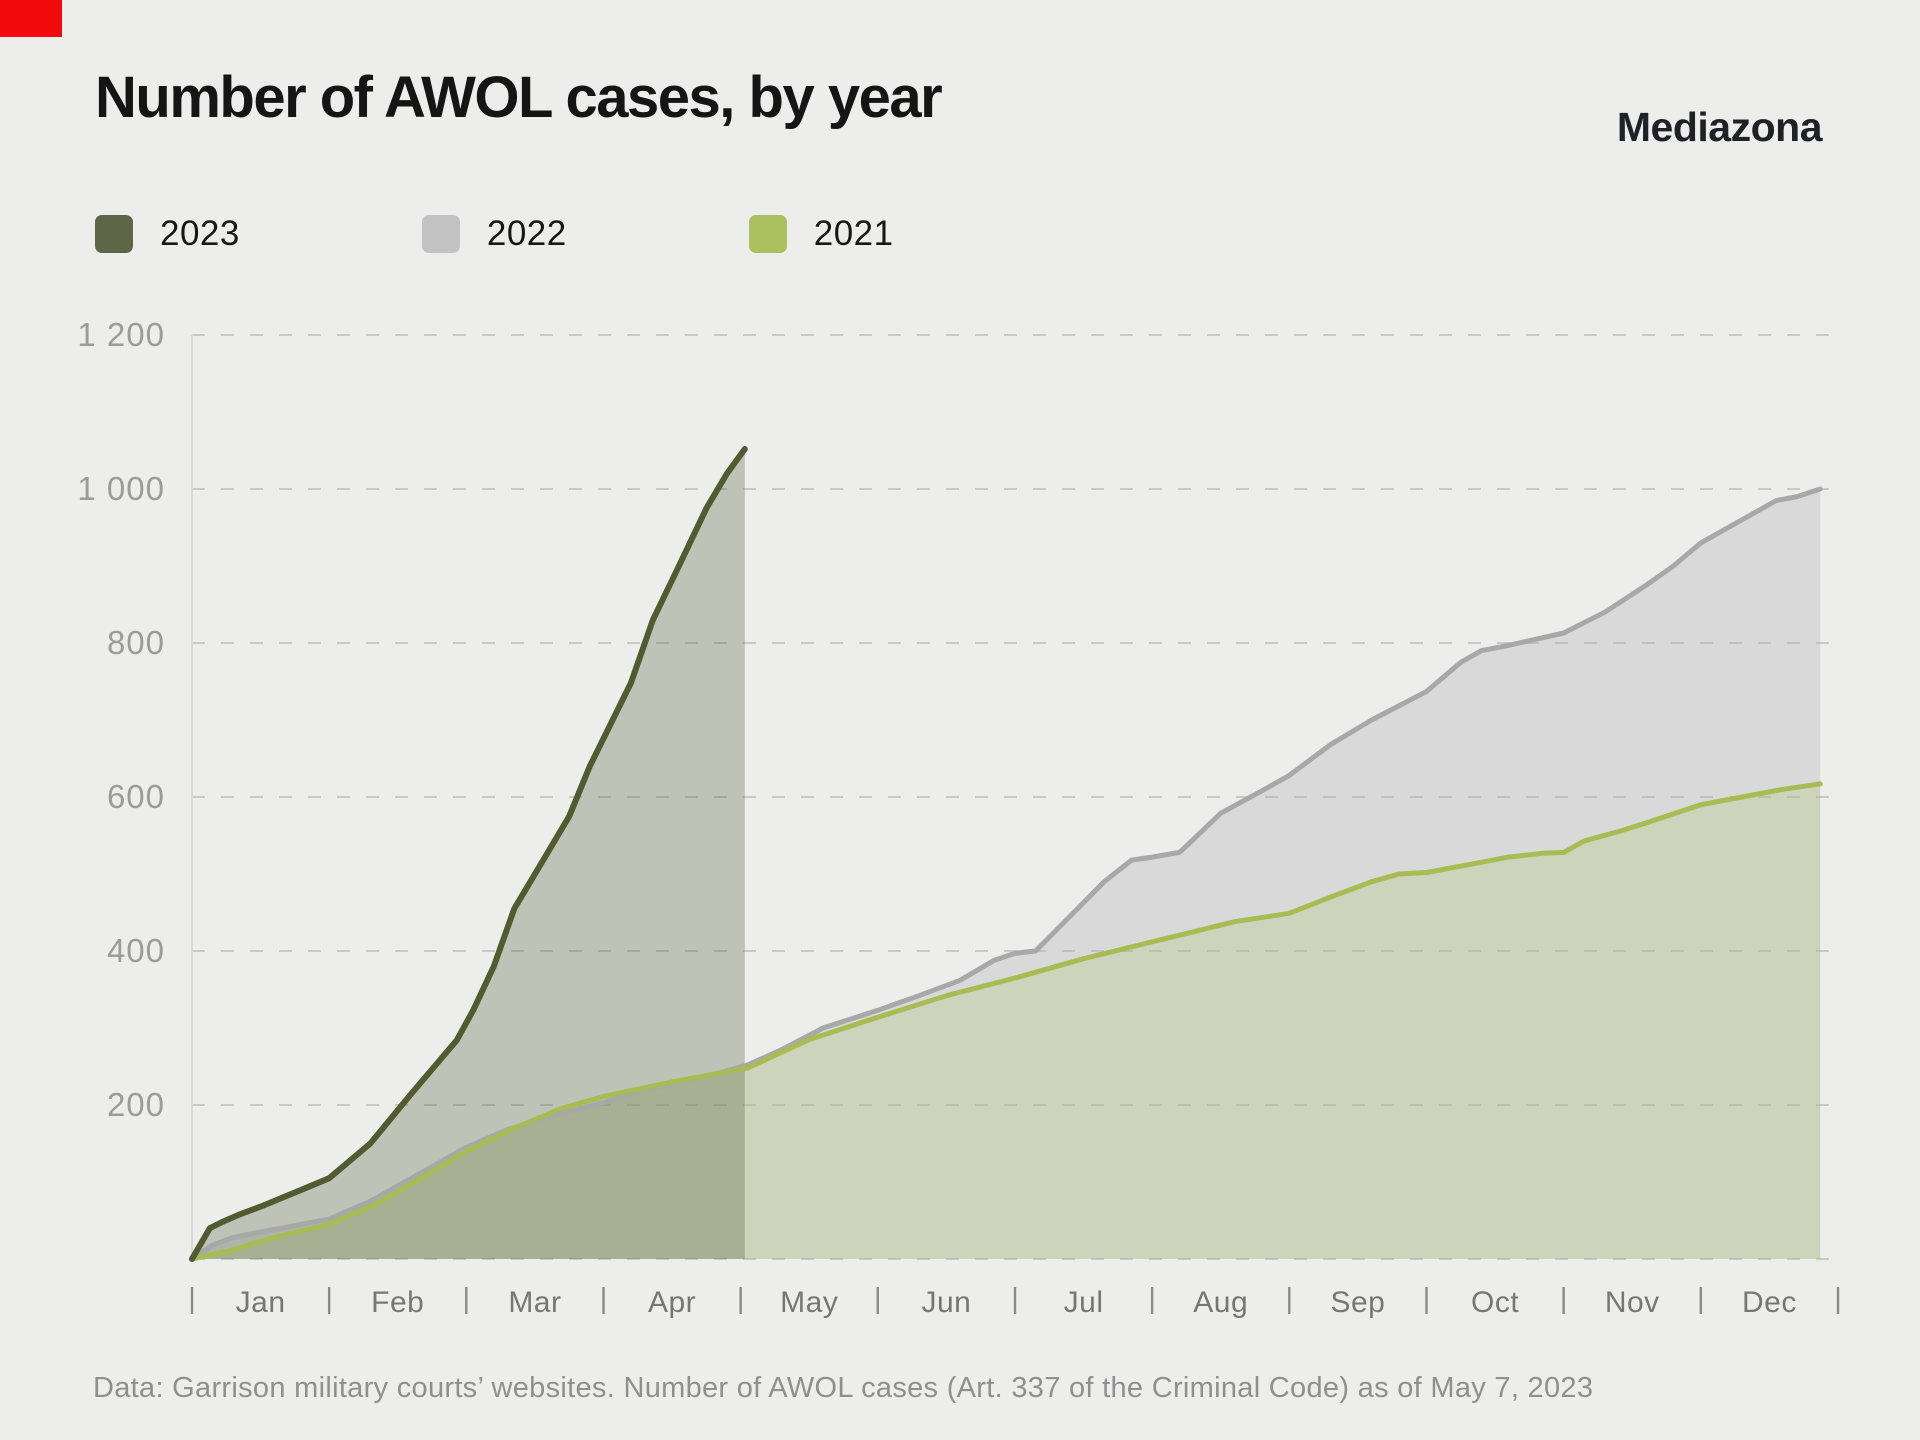  I want to click on x-month-label-Jul: Jul, so click(1083, 1302).